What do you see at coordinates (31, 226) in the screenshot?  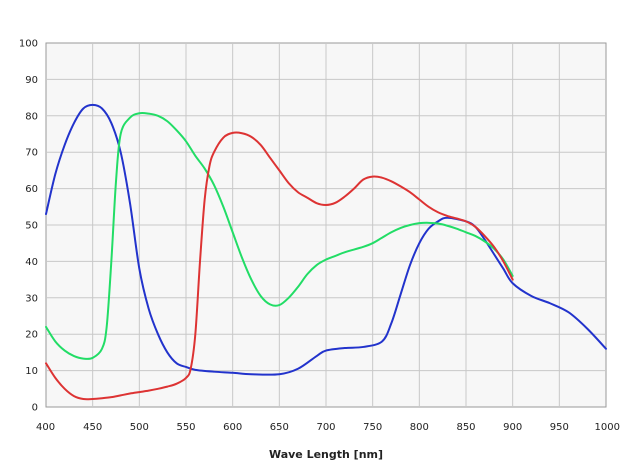 I see `y-tick-label: 50` at bounding box center [31, 226].